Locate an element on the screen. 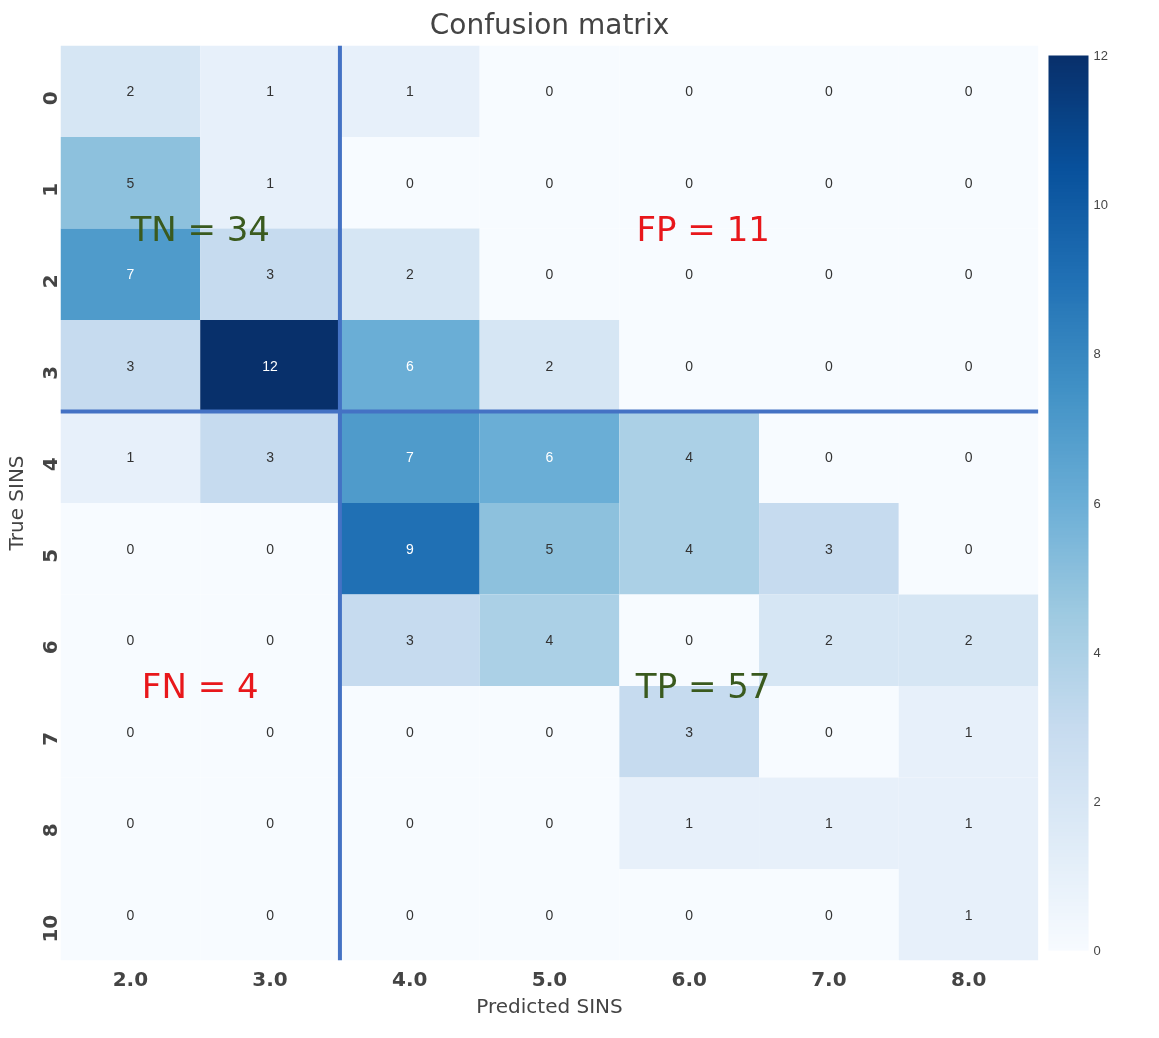  y-axis-title: True SINS is located at coordinates (15, 503).